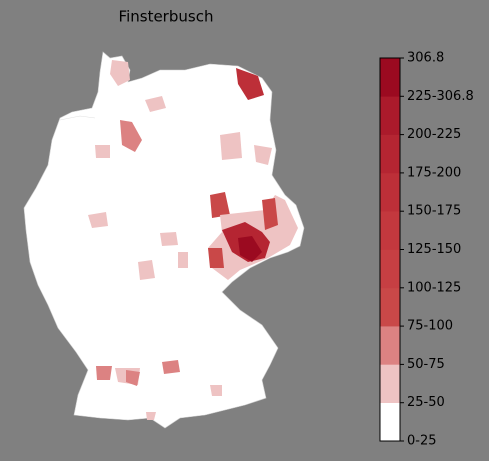 Image resolution: width=489 pixels, height=461 pixels. I want to click on colorbar-label: 25-50, so click(426, 402).